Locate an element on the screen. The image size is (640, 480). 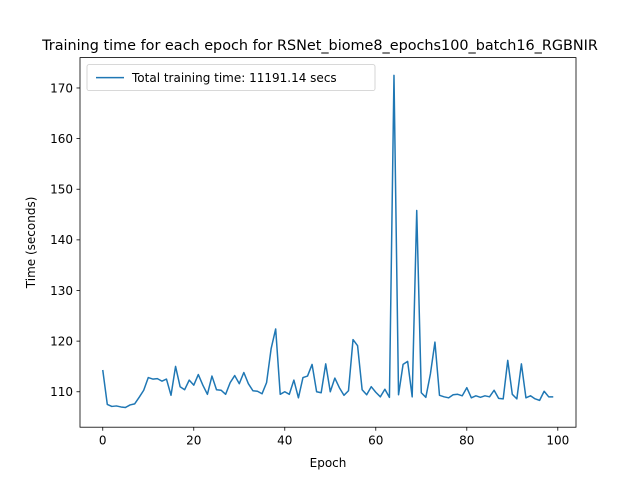
y-axis: 110 120 130 140 150 160 170 is located at coordinates (65, 240).